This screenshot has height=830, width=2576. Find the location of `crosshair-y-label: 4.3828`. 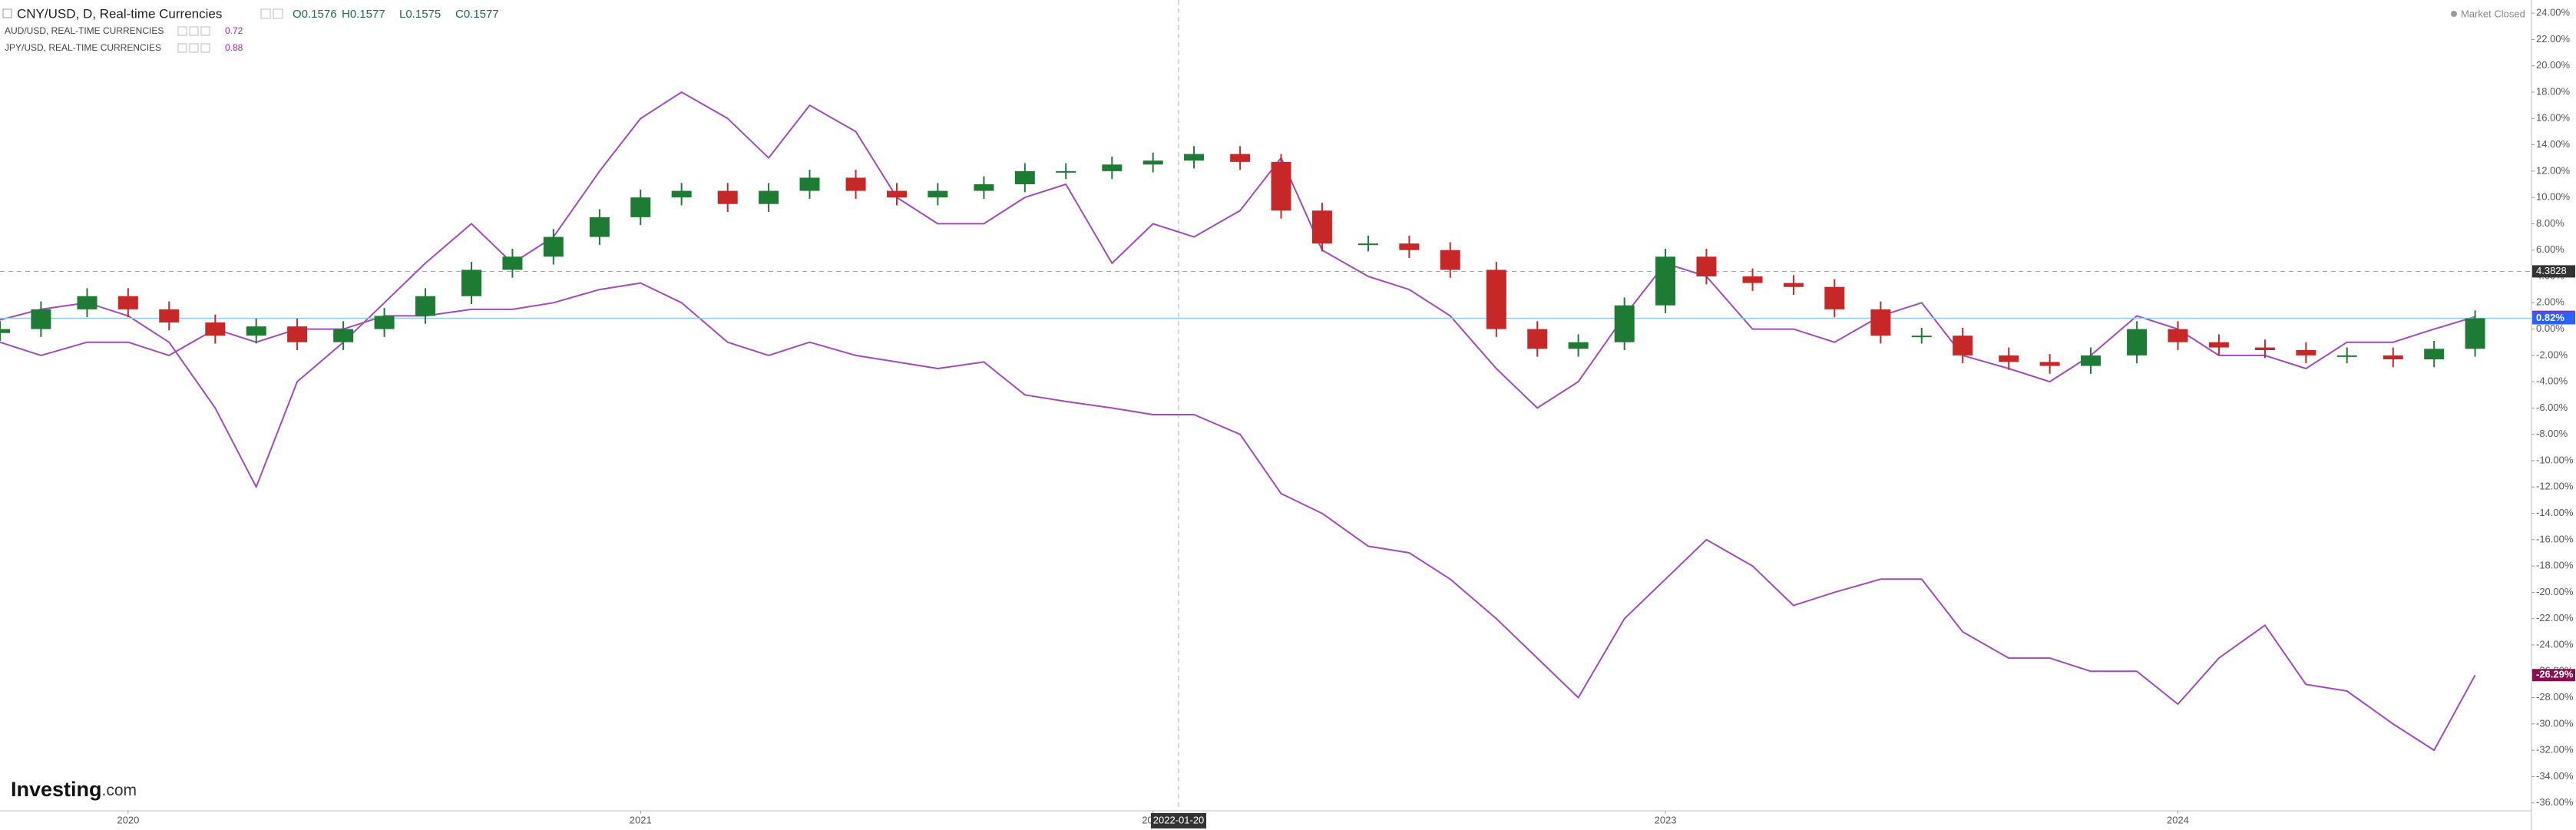

crosshair-y-label: 4.3828 is located at coordinates (2551, 270).